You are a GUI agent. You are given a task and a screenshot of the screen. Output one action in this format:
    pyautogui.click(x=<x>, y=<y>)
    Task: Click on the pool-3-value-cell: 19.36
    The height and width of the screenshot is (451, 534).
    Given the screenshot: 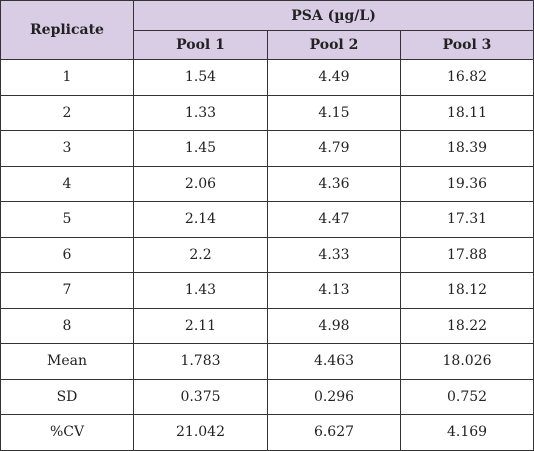 What is the action you would take?
    pyautogui.click(x=466, y=183)
    